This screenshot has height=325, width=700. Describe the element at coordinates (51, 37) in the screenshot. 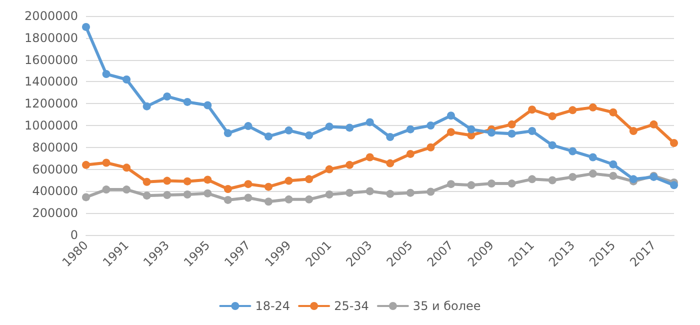

I see `y-tick-label: 1800000` at that location.